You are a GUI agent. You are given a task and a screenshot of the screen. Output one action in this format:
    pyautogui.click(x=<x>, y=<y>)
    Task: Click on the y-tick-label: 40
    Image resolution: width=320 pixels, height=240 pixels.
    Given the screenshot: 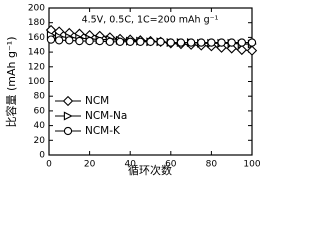 What is the action you would take?
    pyautogui.click(x=40, y=126)
    